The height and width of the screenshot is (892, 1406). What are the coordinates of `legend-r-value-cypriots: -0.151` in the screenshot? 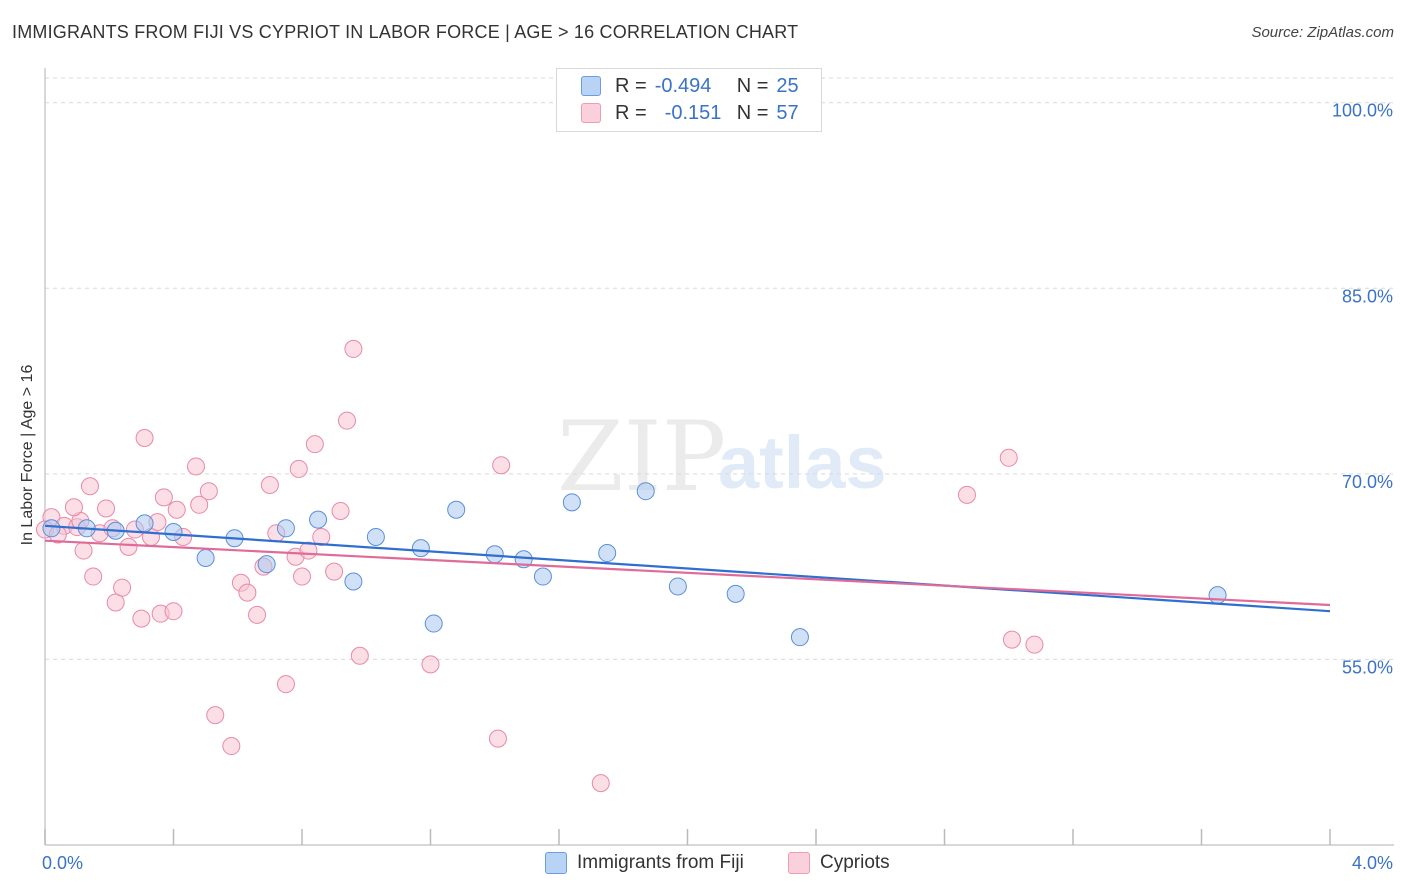 It's located at (693, 112).